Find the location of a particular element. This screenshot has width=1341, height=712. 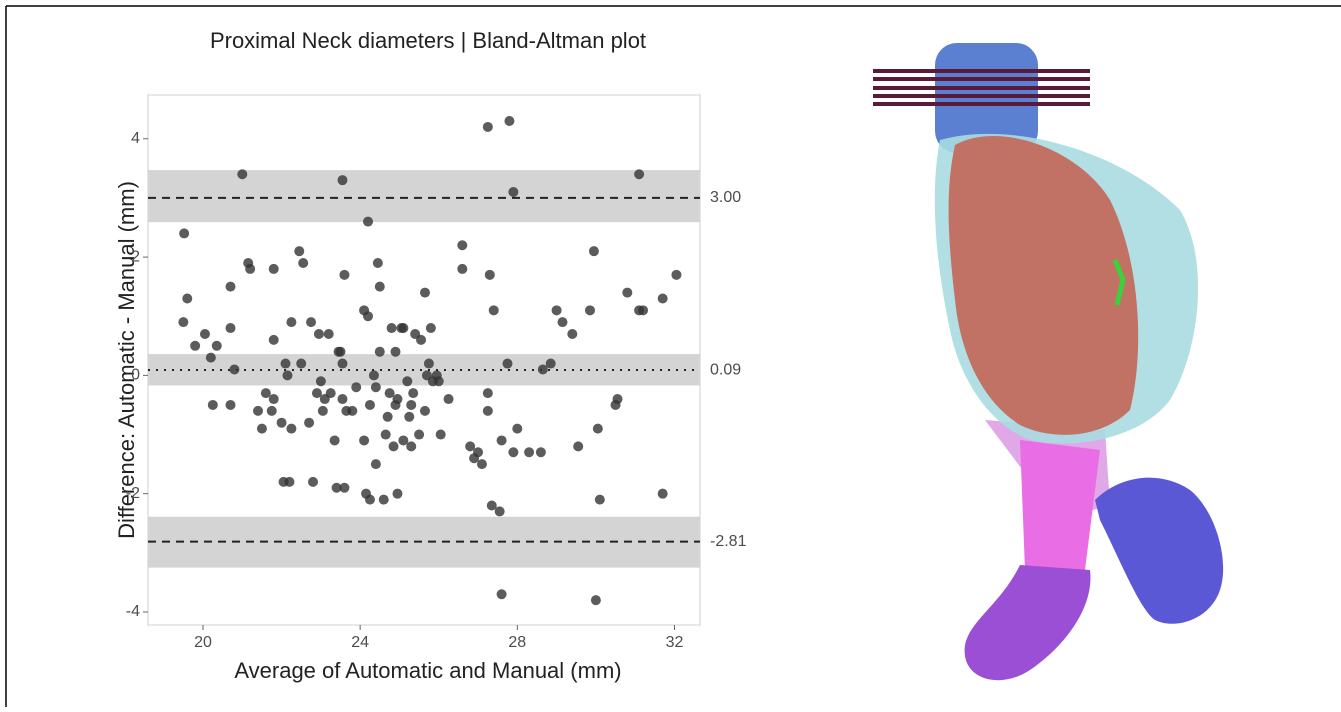

x-tick-label: 24 is located at coordinates (360, 642).